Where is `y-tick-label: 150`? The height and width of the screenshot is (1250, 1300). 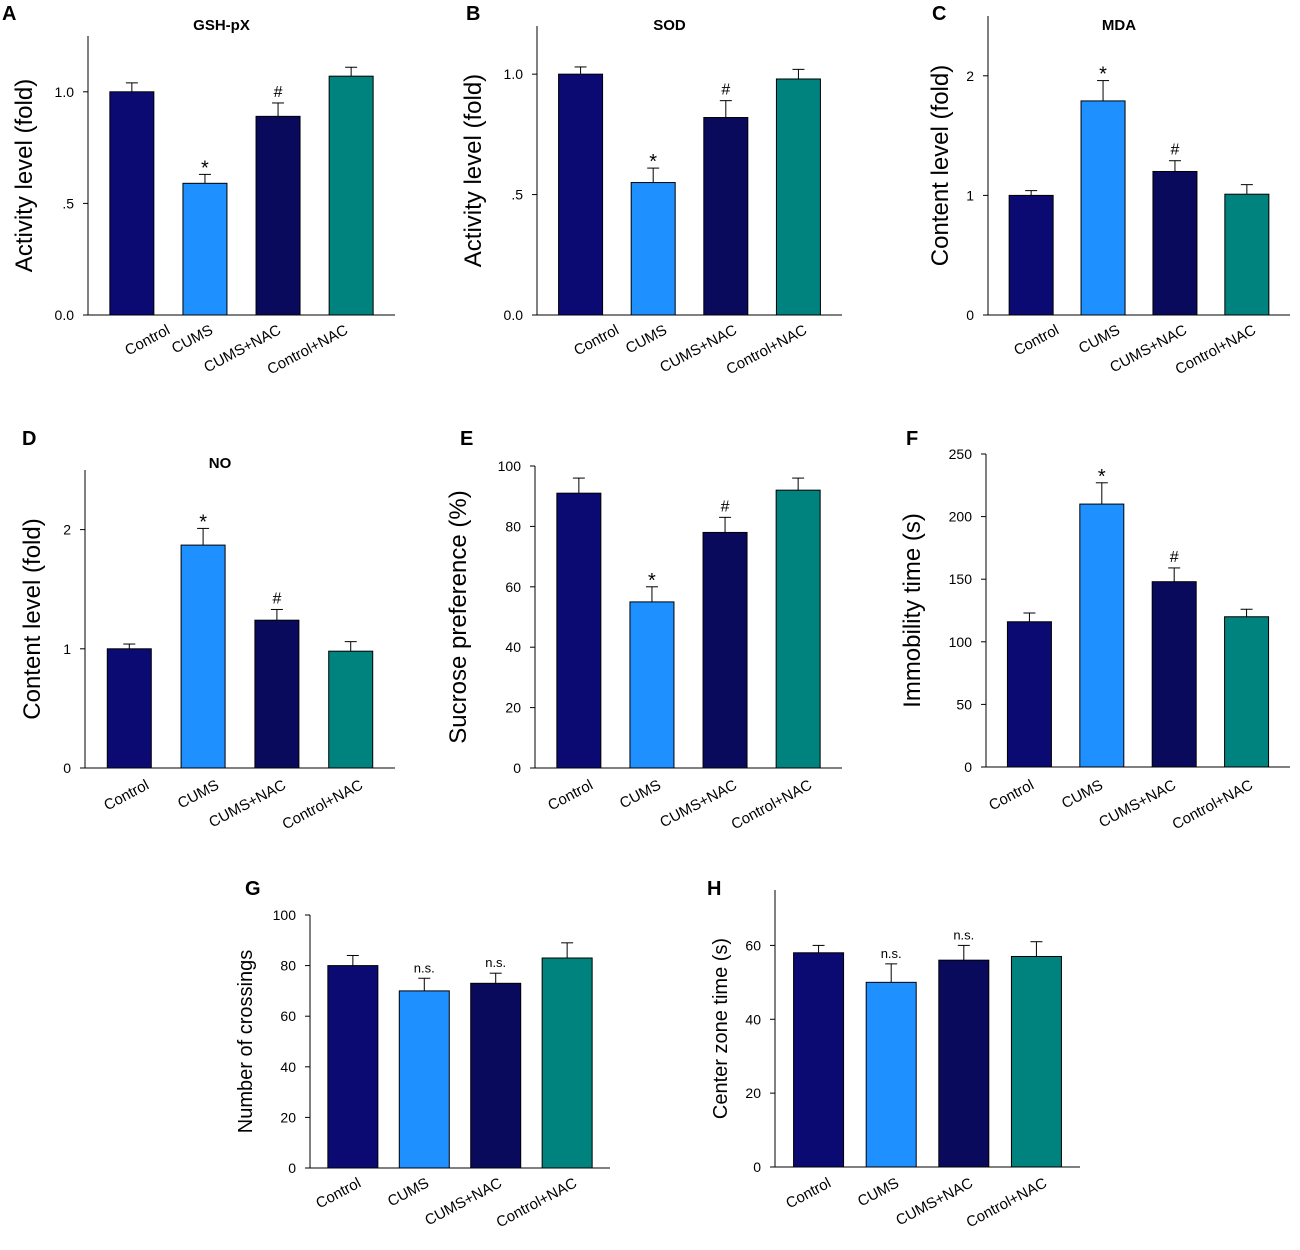 y-tick-label: 150 is located at coordinates (961, 579).